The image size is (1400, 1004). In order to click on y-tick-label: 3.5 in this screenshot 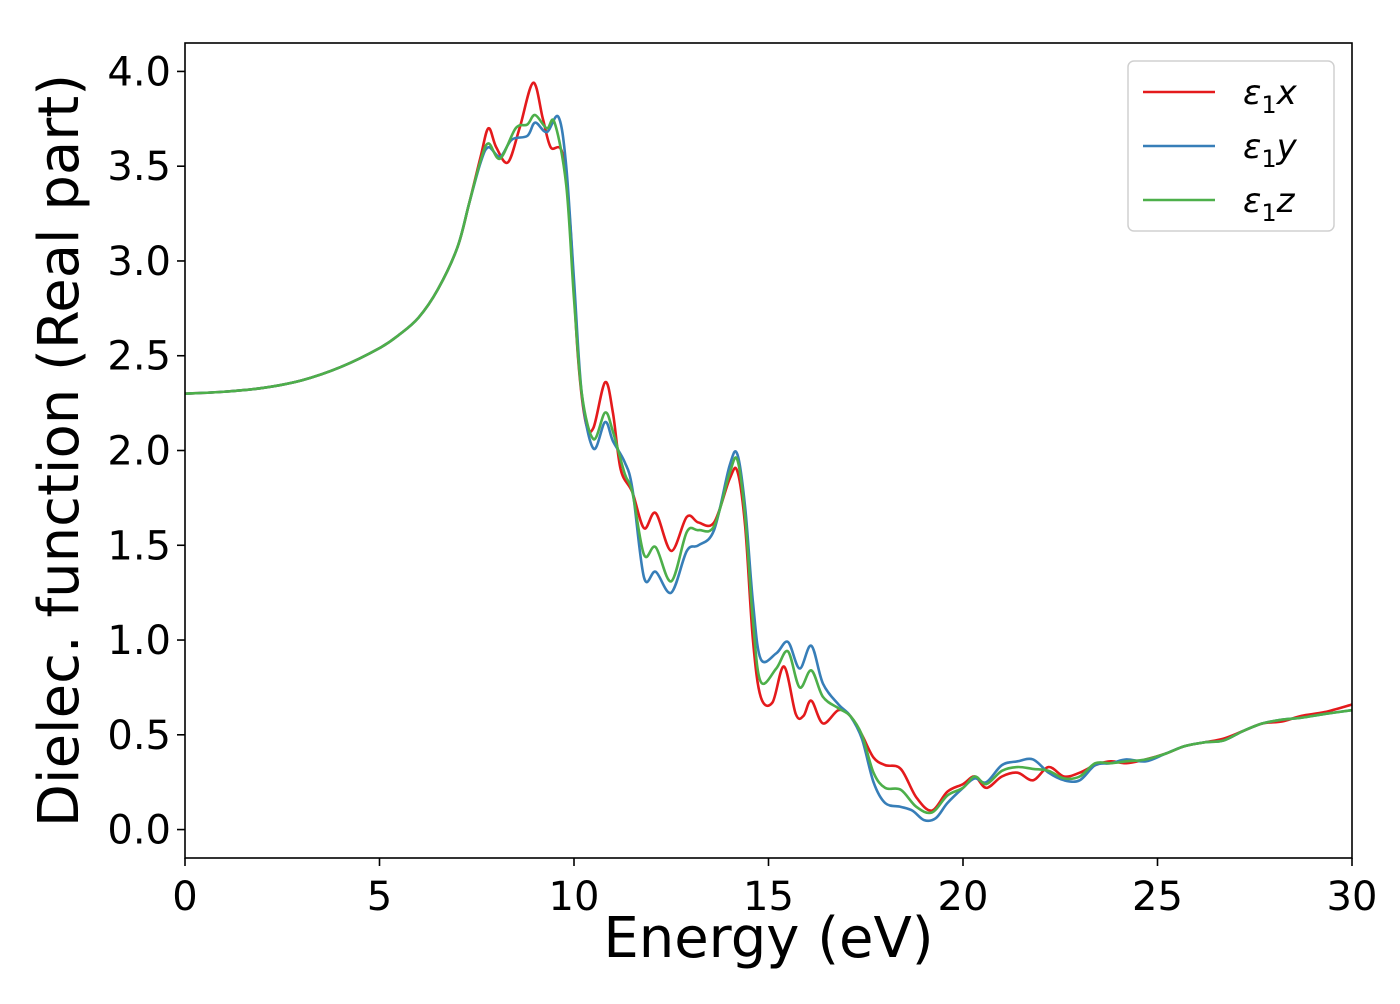, I will do `click(139, 167)`.